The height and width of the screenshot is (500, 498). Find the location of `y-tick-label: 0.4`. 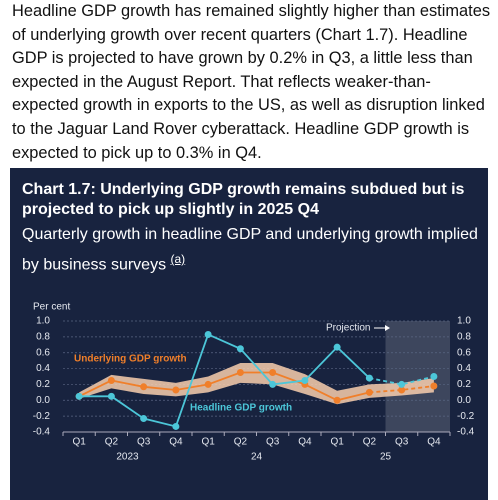

y-tick-label: 0.4 is located at coordinates (43, 368).